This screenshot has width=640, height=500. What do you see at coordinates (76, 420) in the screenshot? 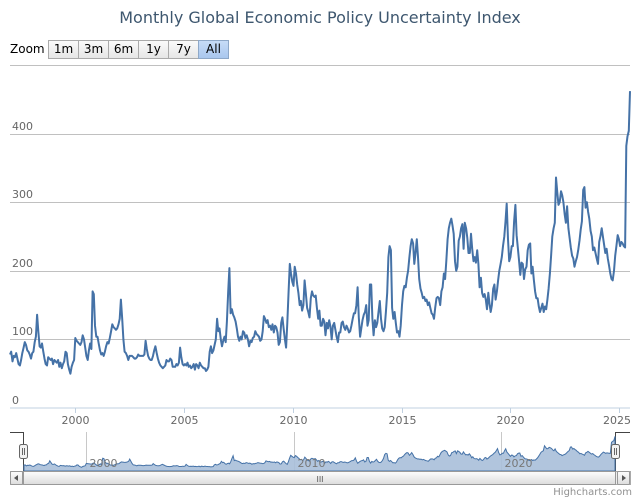
I see `x-tick-label: 2000` at bounding box center [76, 420].